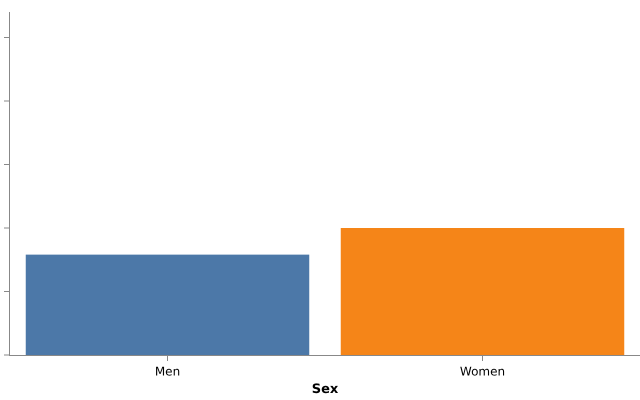  I want to click on x-axis-title: Sex, so click(325, 389).